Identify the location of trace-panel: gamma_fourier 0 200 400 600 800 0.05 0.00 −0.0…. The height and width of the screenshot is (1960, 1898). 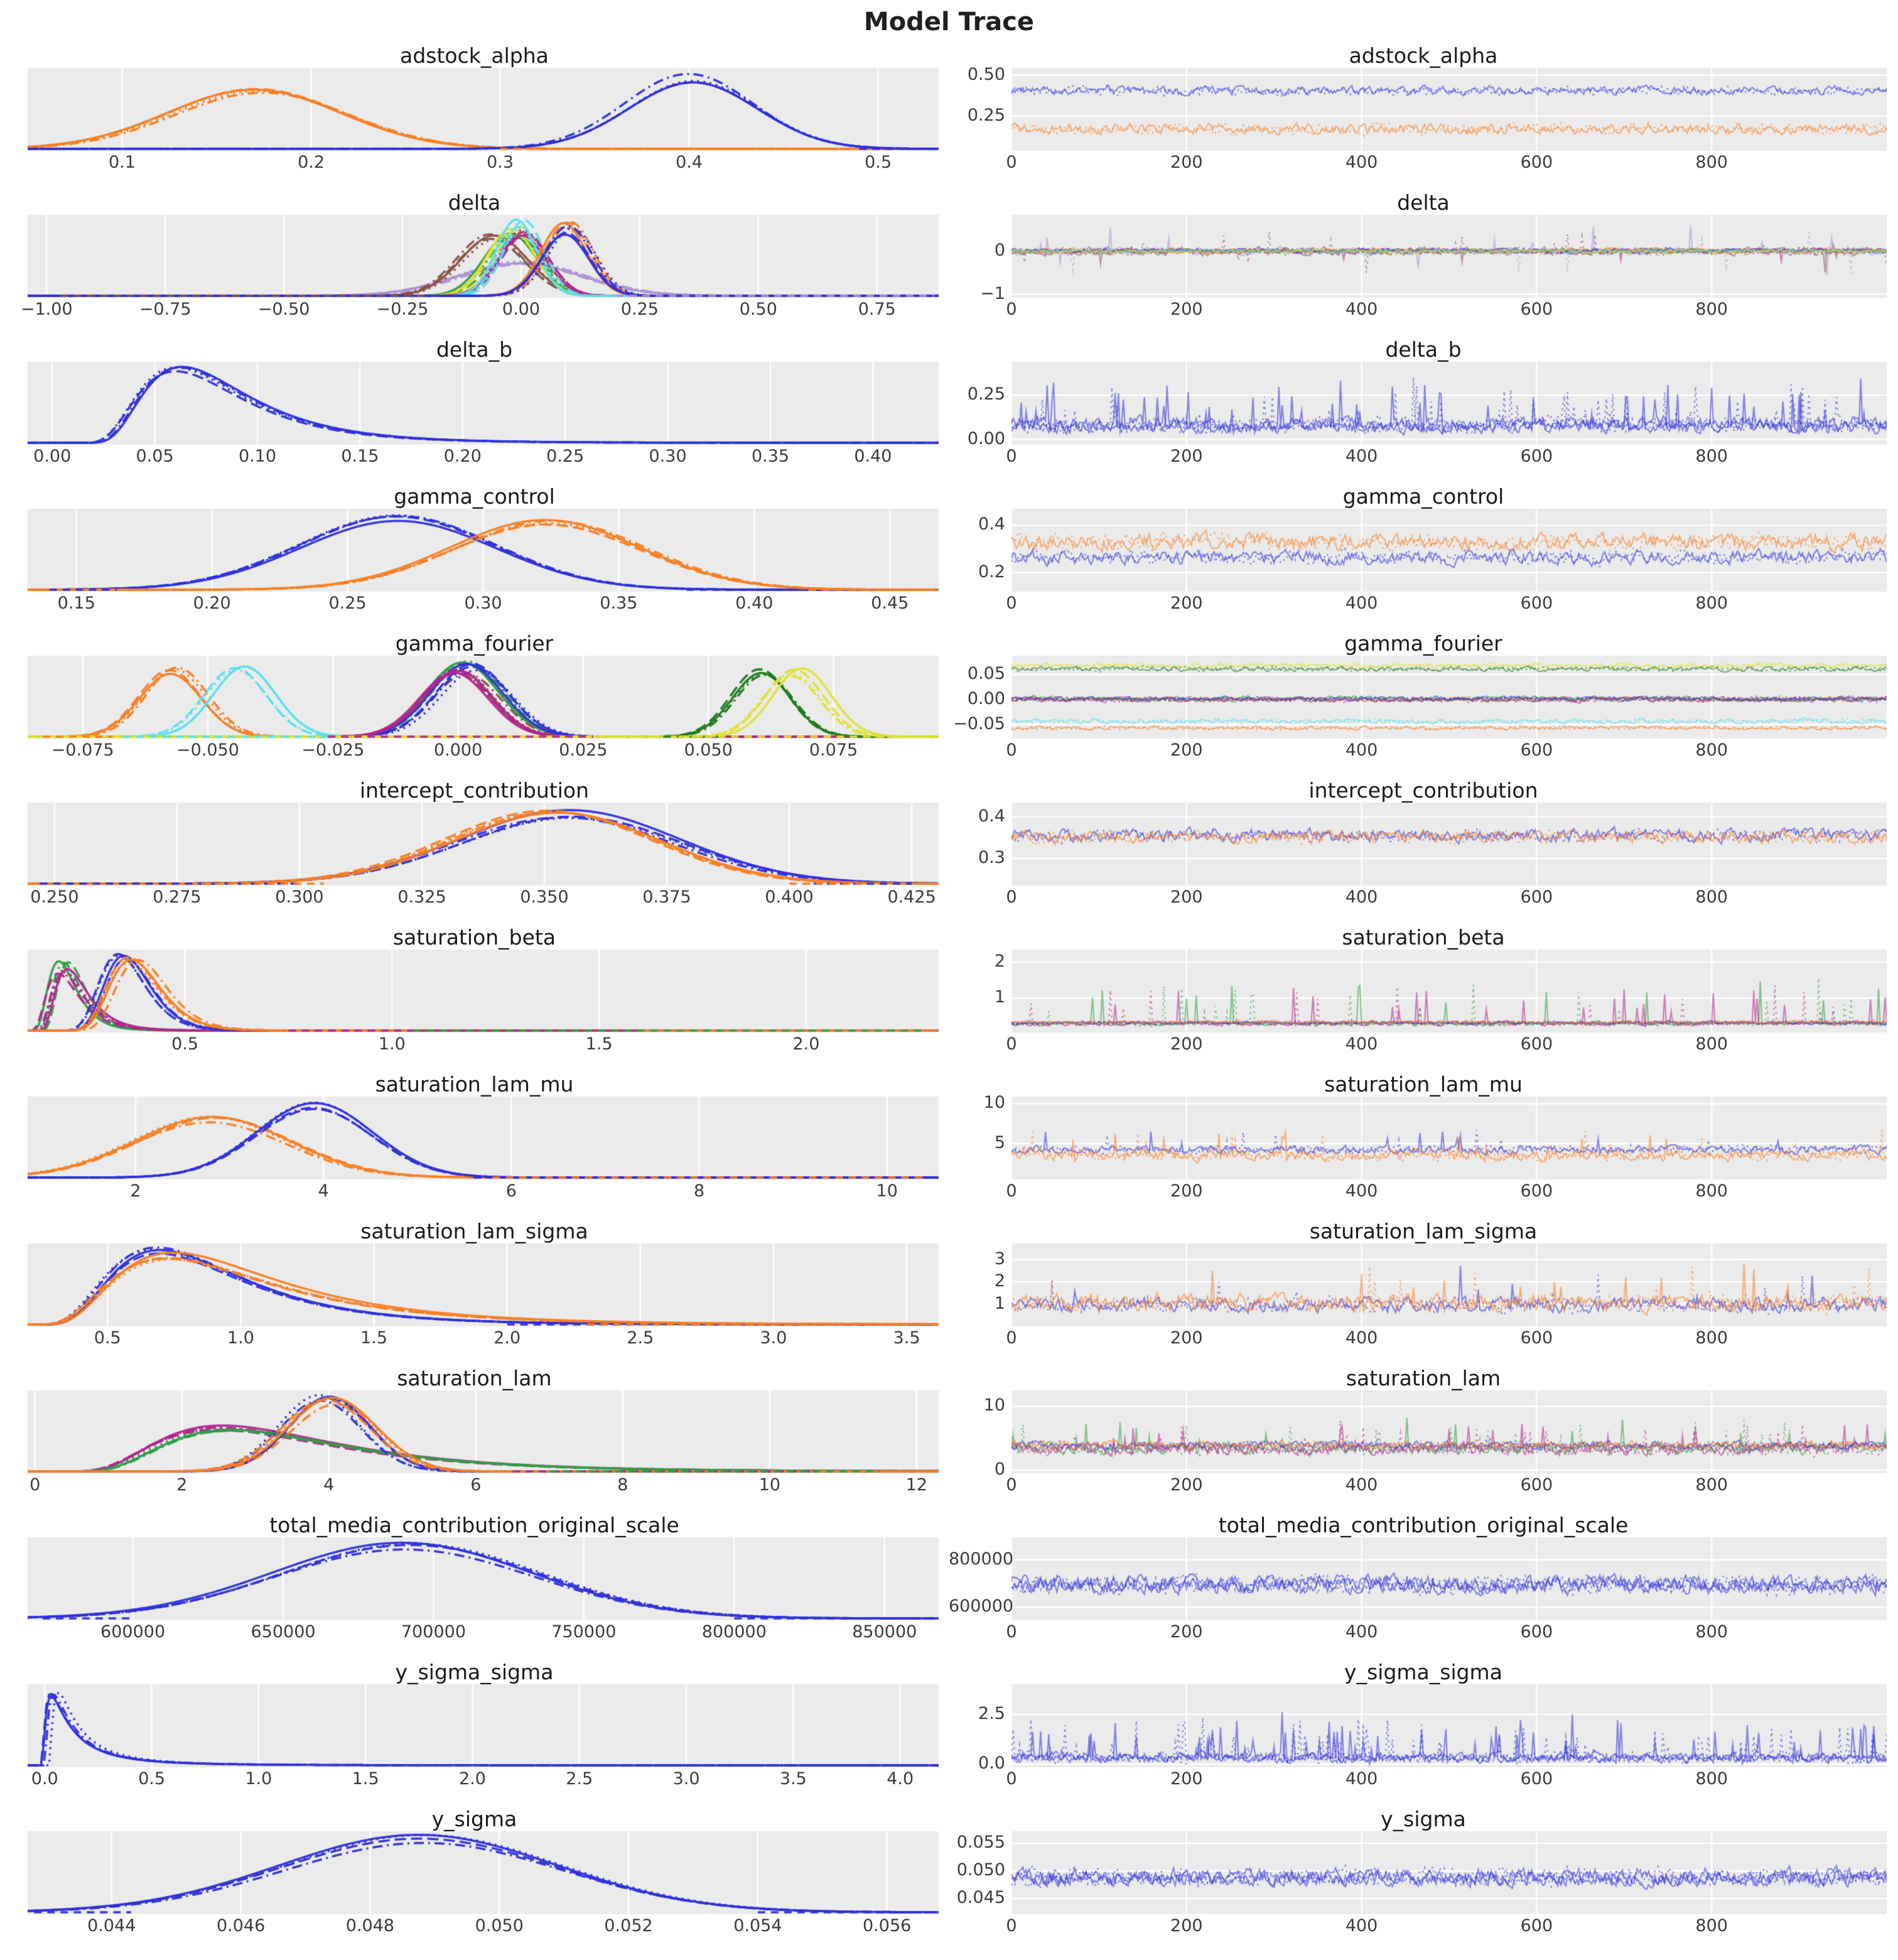
(1423, 701).